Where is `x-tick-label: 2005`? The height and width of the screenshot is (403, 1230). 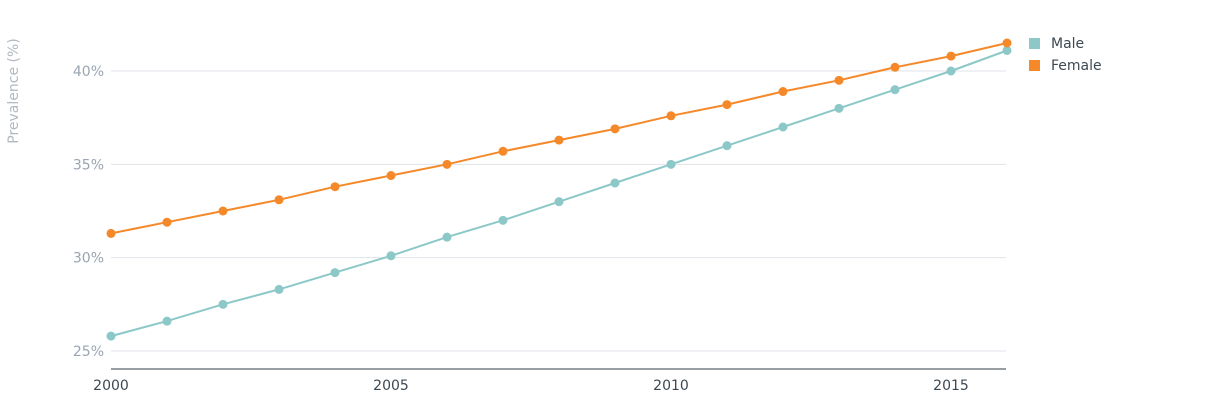 x-tick-label: 2005 is located at coordinates (391, 386).